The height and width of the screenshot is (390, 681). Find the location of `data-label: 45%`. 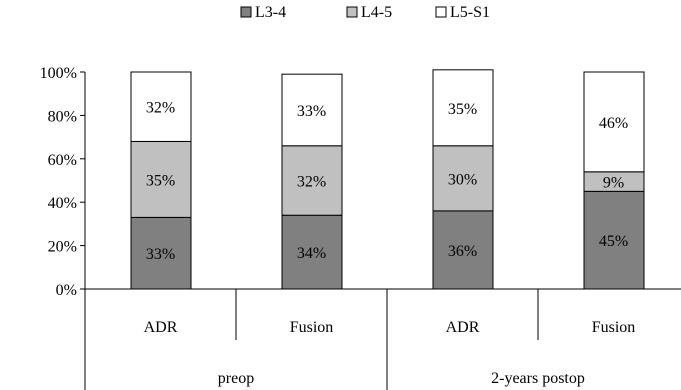

data-label: 45% is located at coordinates (613, 241).